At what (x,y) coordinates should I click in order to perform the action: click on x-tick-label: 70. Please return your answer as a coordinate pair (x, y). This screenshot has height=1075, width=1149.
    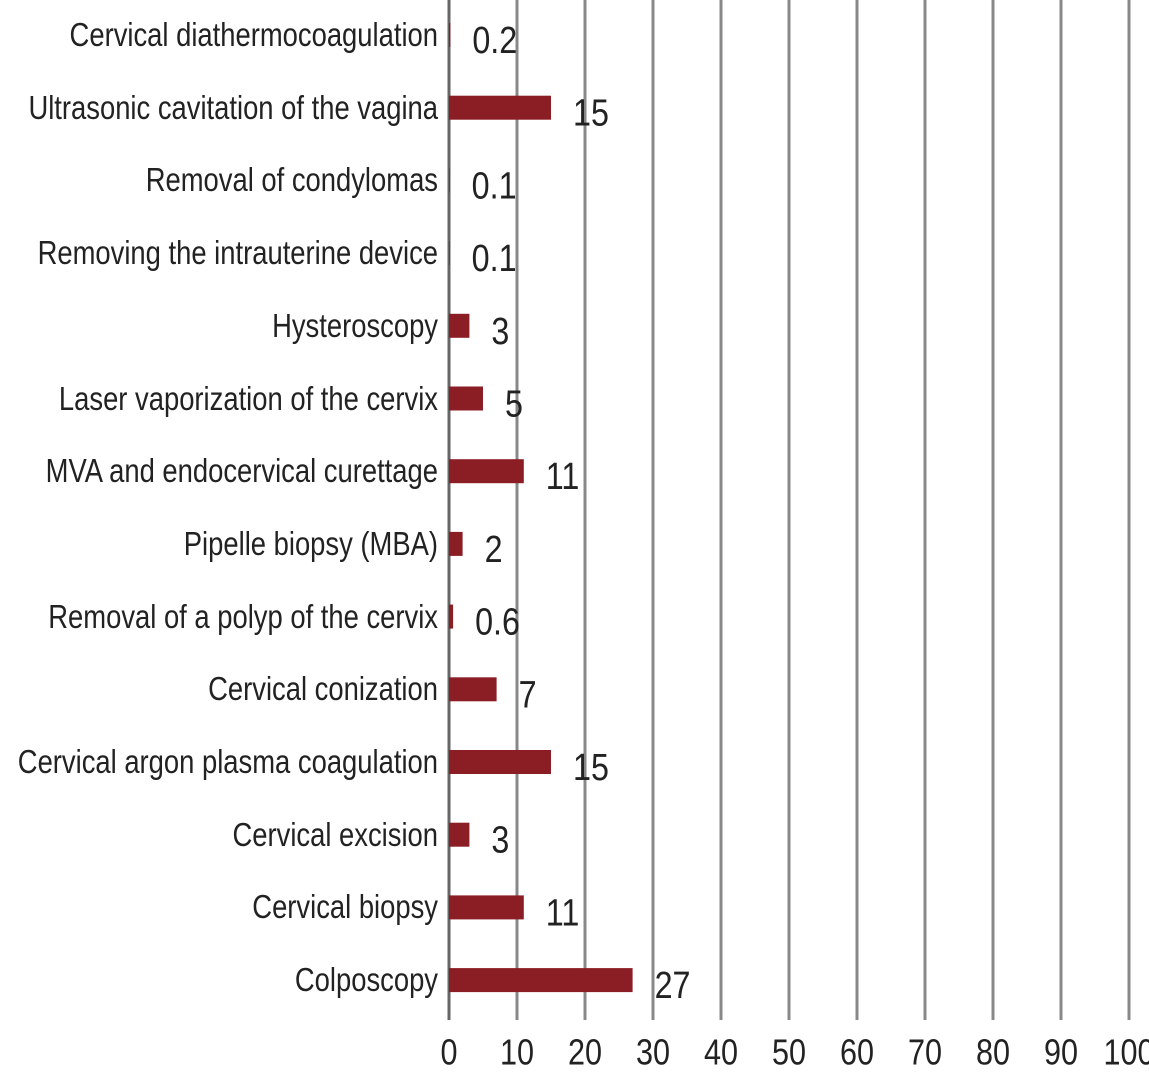
    Looking at the image, I should click on (925, 1053).